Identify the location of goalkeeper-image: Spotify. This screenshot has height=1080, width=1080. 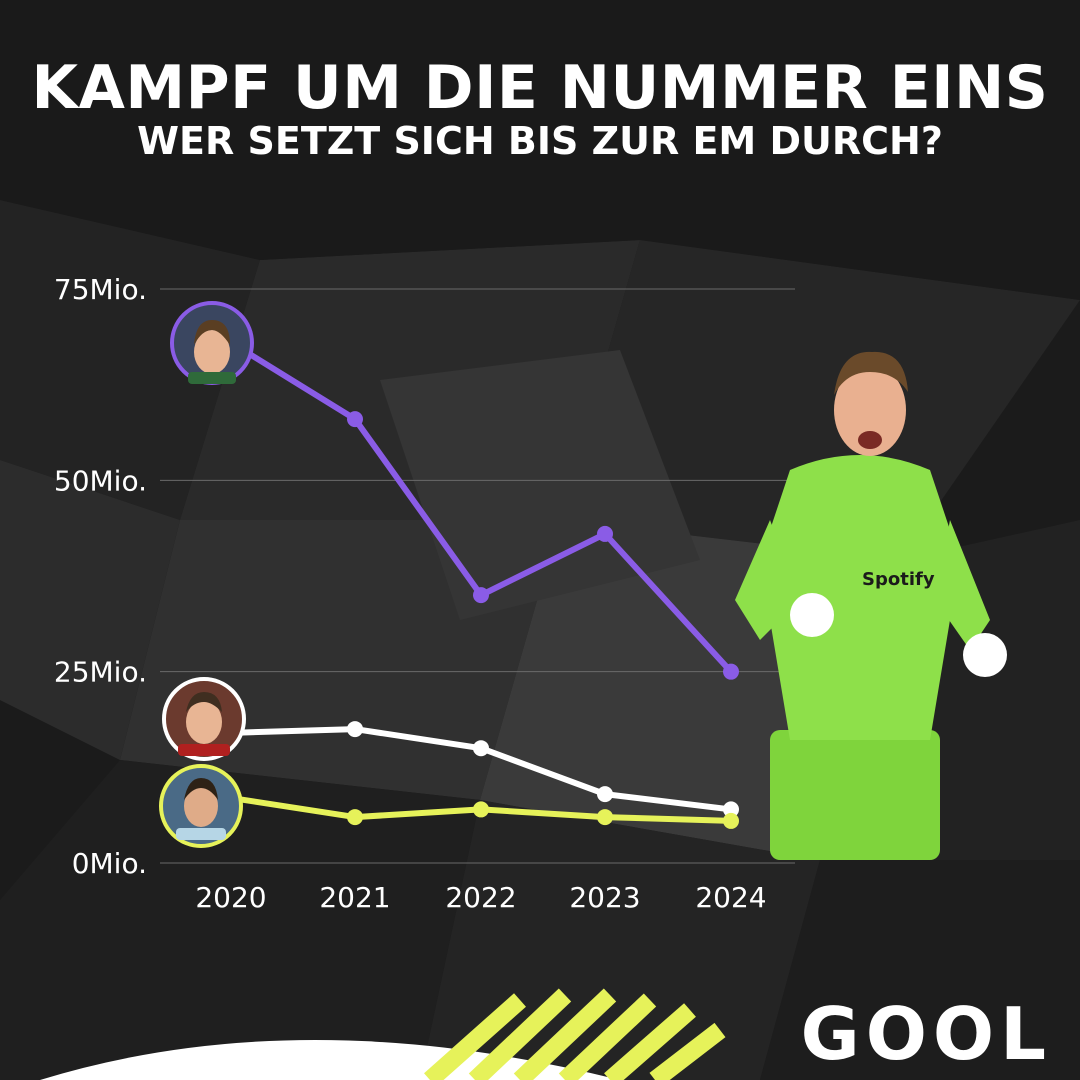
(871, 605).